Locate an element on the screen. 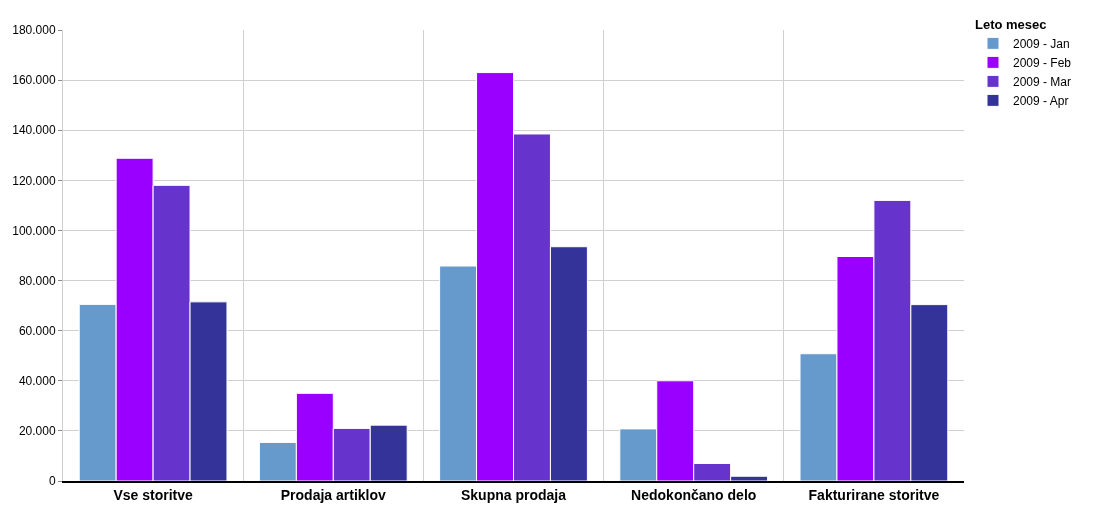  legend-label: 2009 - Mar is located at coordinates (1042, 82).